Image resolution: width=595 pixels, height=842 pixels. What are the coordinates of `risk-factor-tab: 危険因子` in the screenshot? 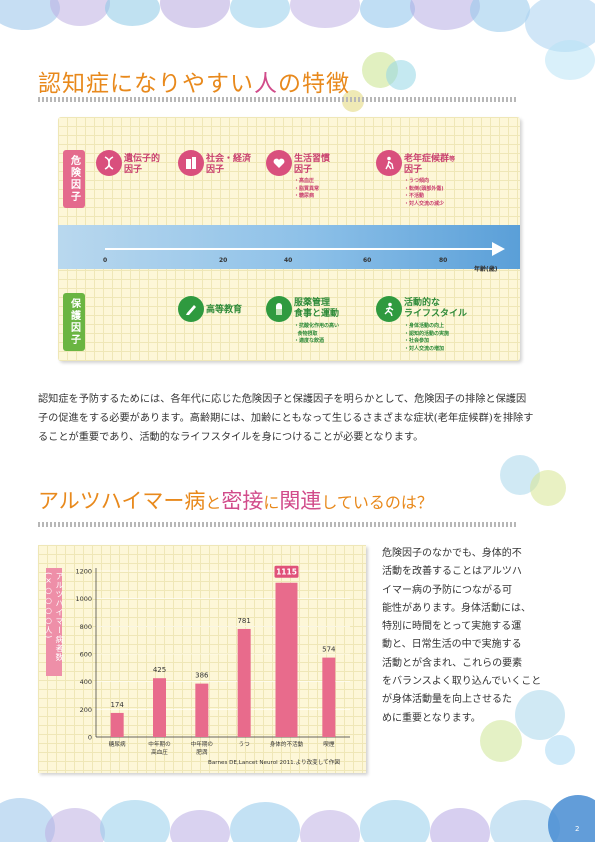 It's located at (74, 179).